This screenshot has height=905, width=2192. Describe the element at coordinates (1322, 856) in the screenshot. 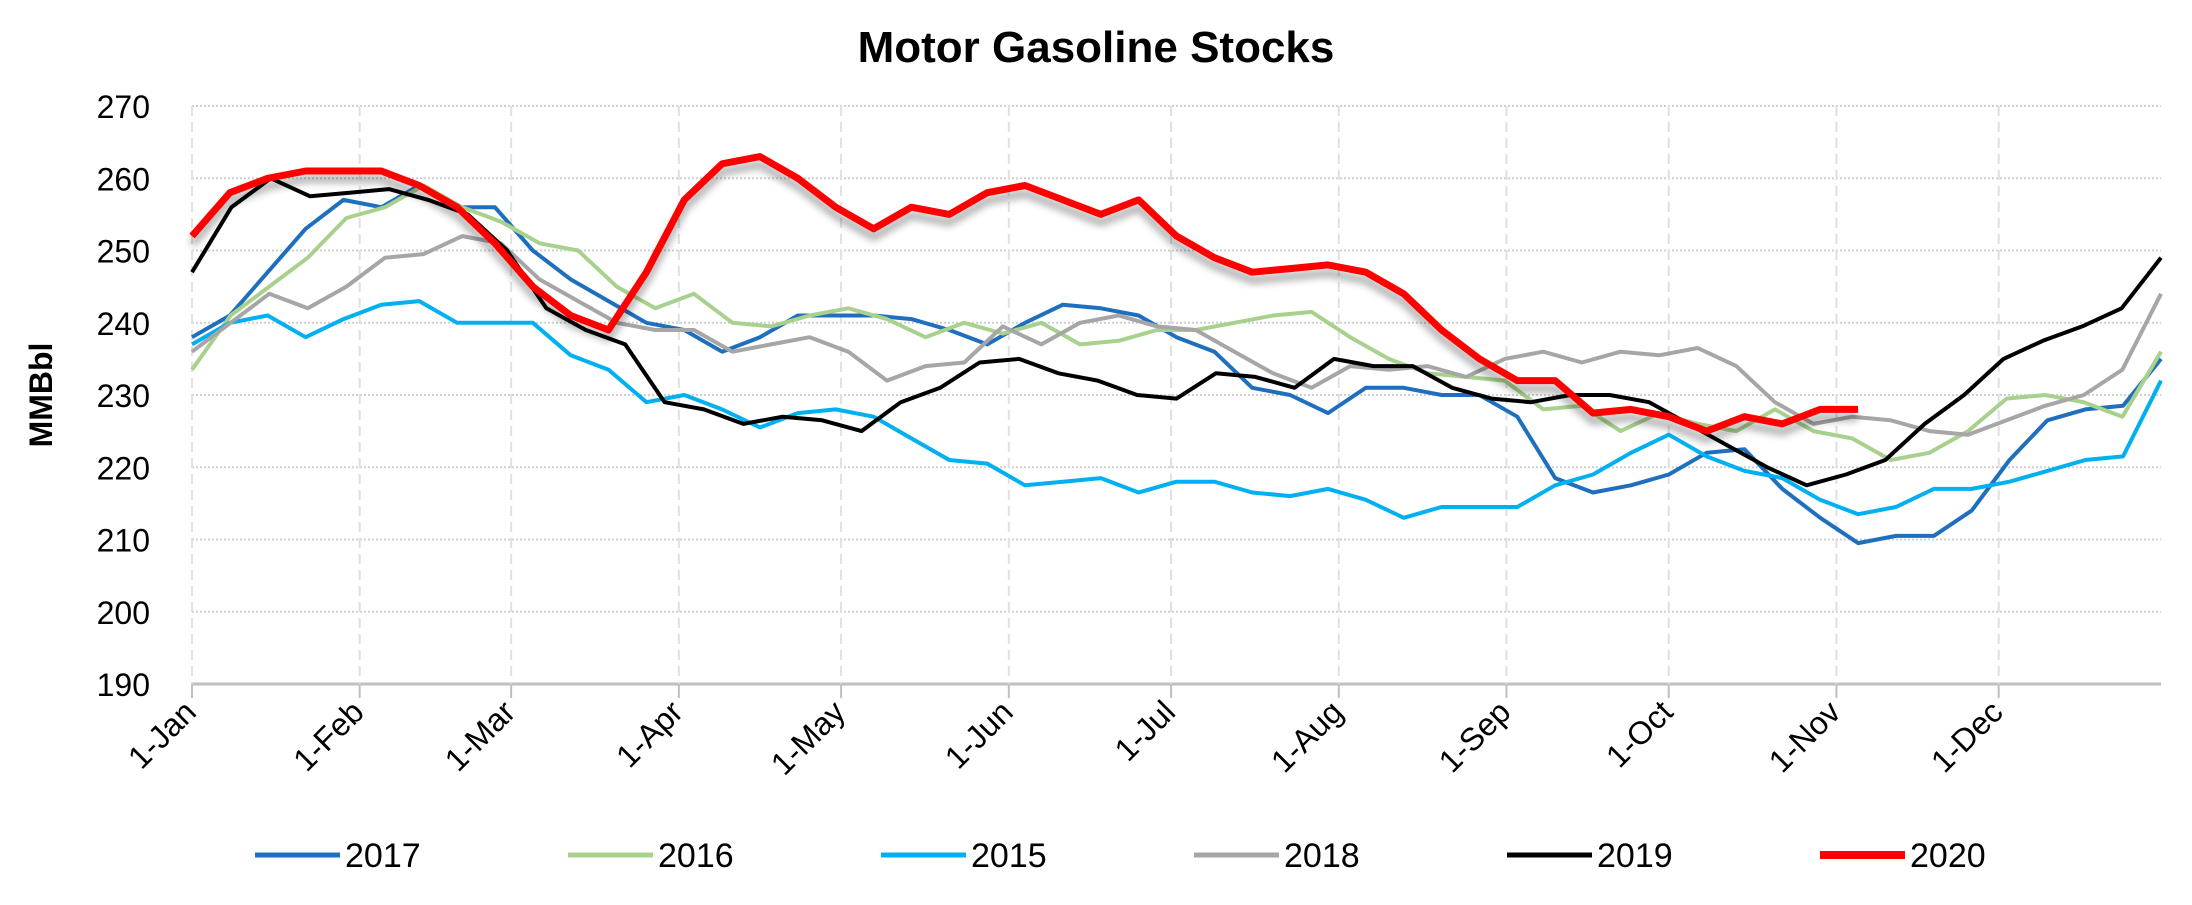

I see `legend-label-2018: 2018` at that location.